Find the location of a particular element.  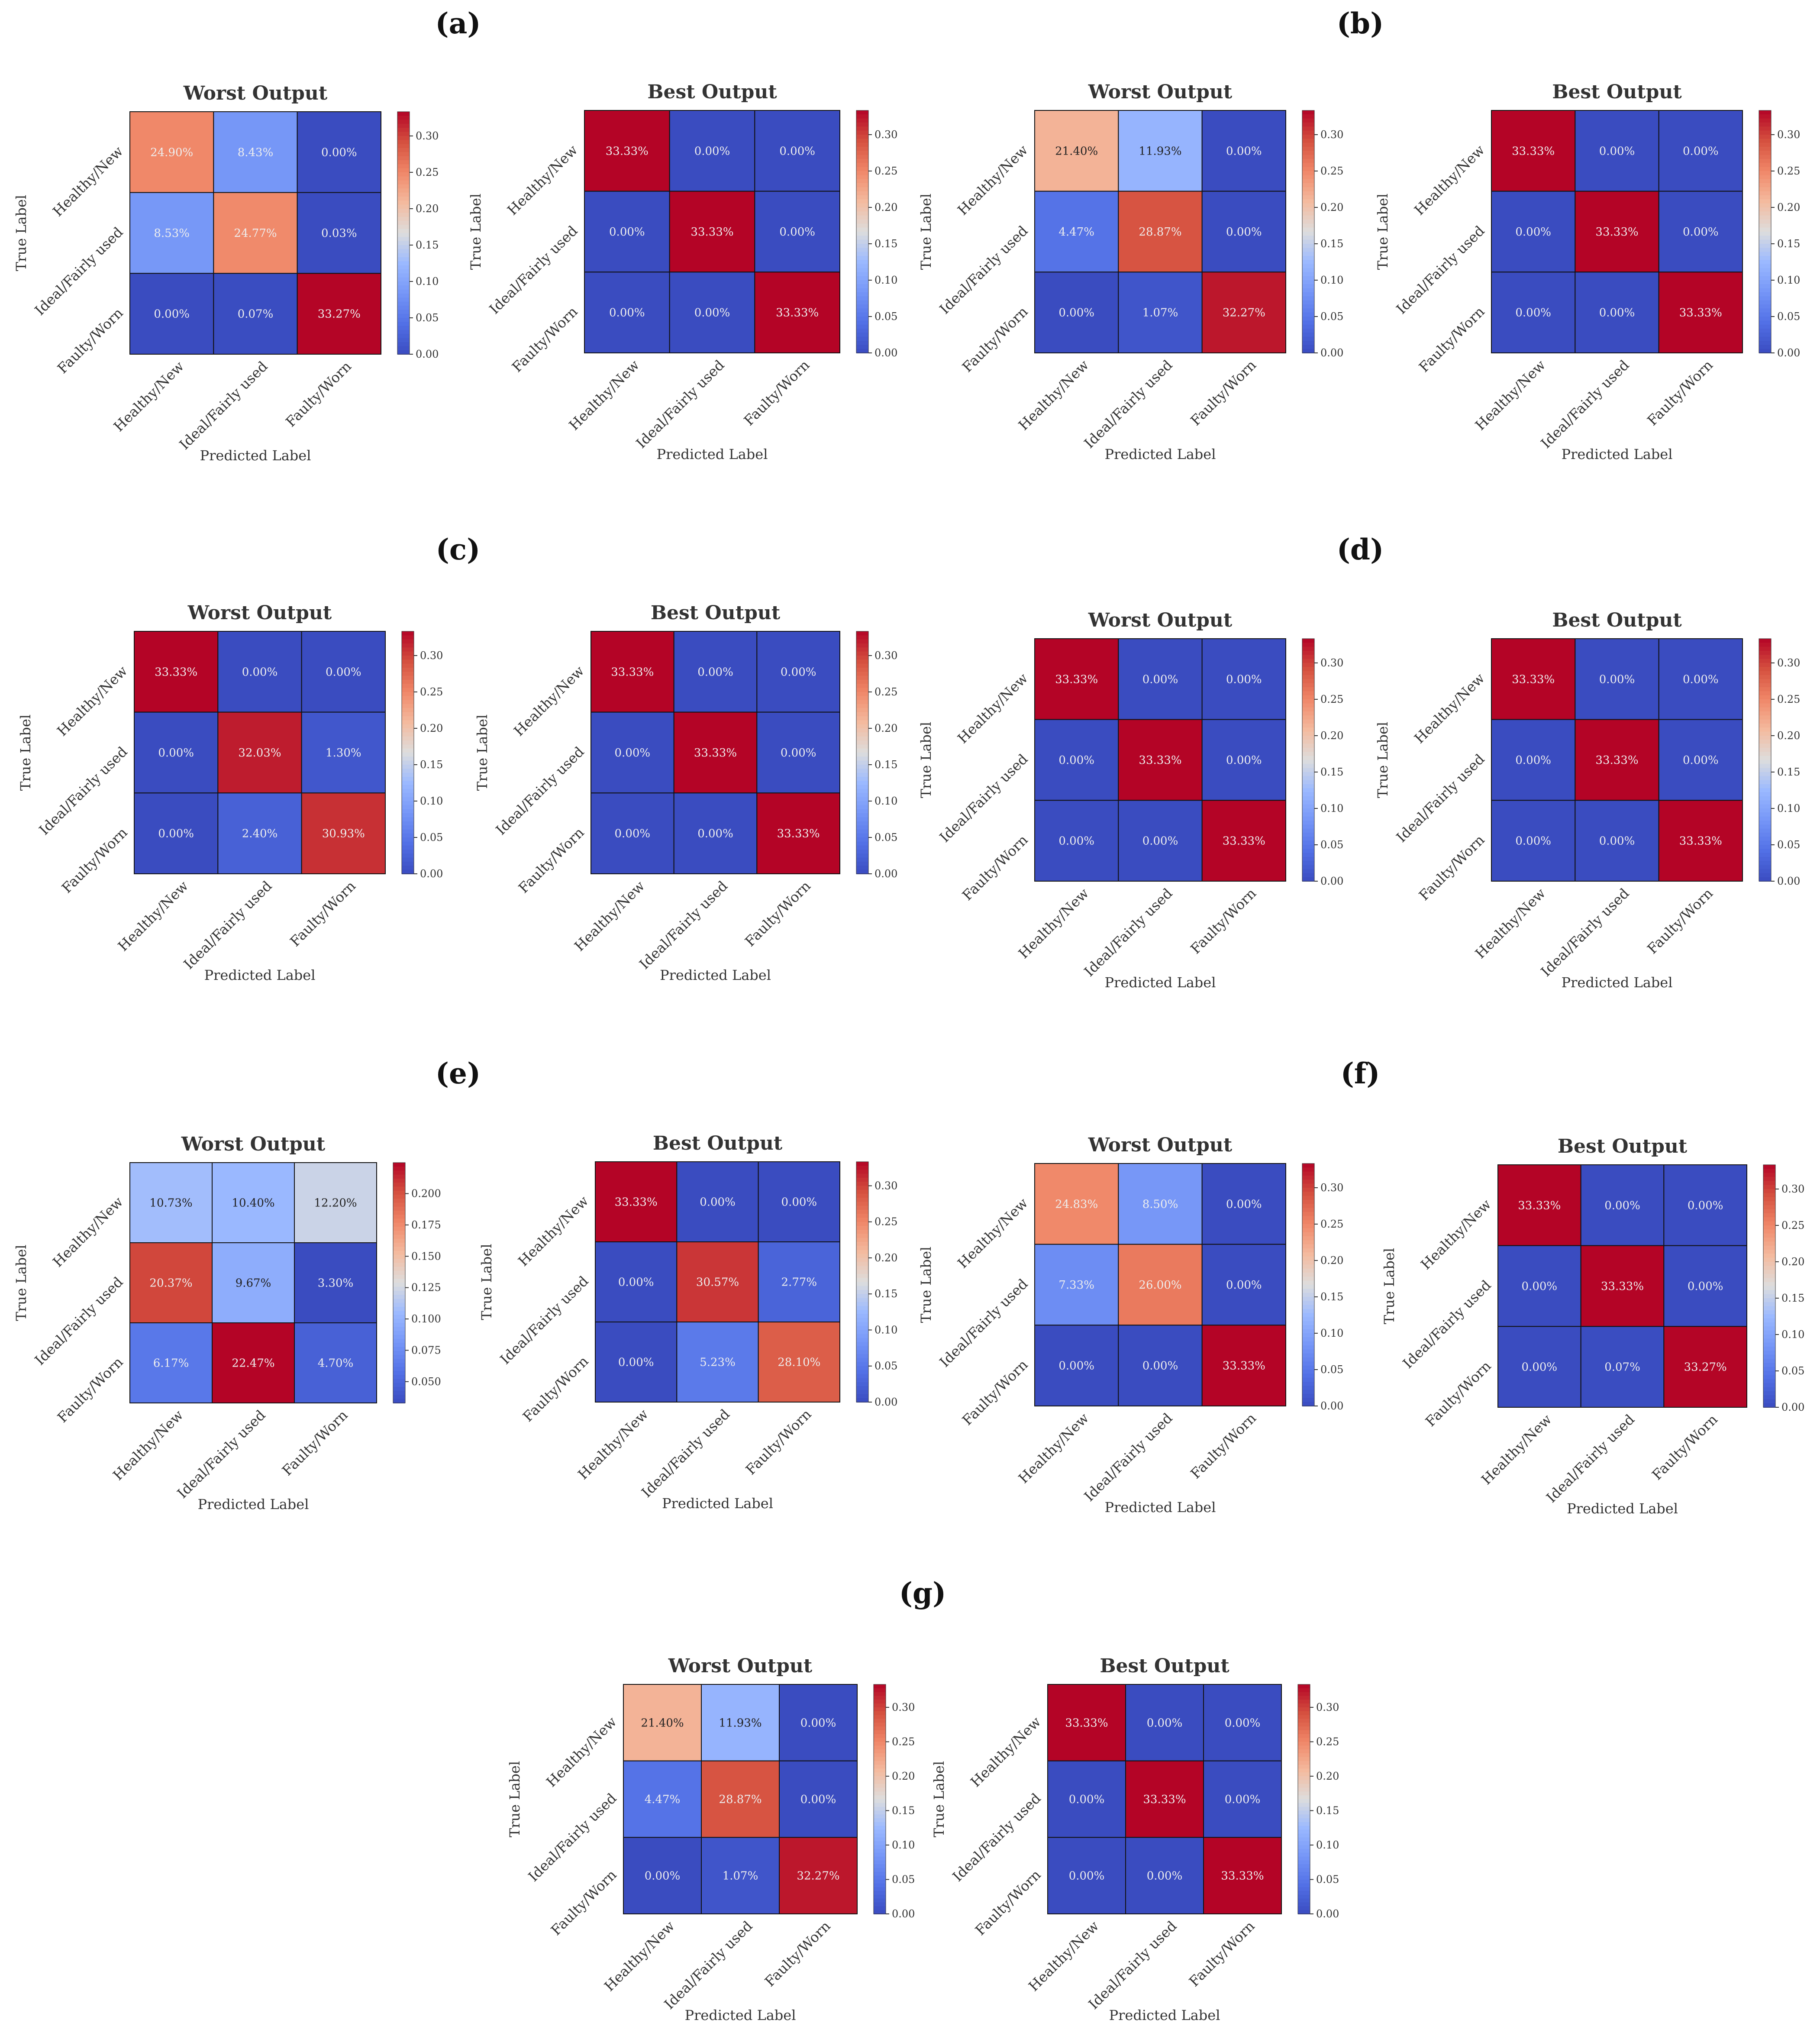

x-axis-label: Predicted Label is located at coordinates (255, 455).